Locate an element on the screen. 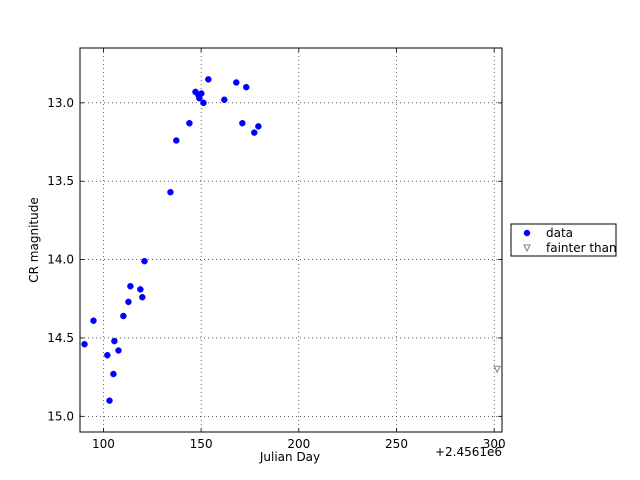  y-axis-label: CR magnitude is located at coordinates (34, 239).